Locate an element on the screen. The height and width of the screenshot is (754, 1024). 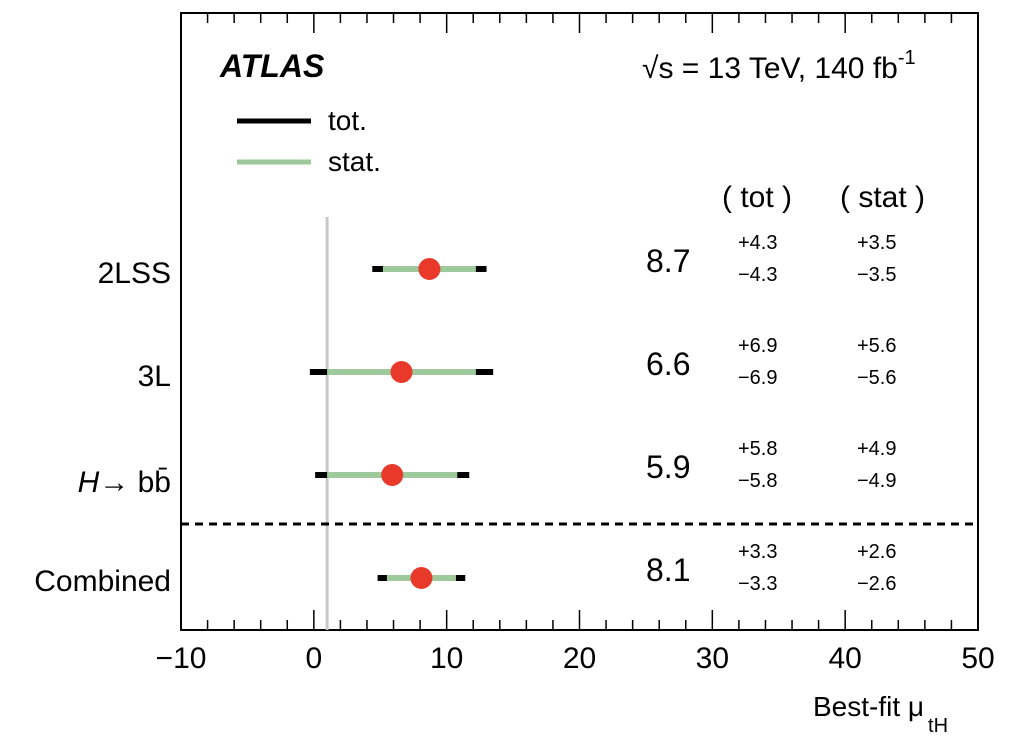
header-stat: ( stat ) is located at coordinates (882, 197).